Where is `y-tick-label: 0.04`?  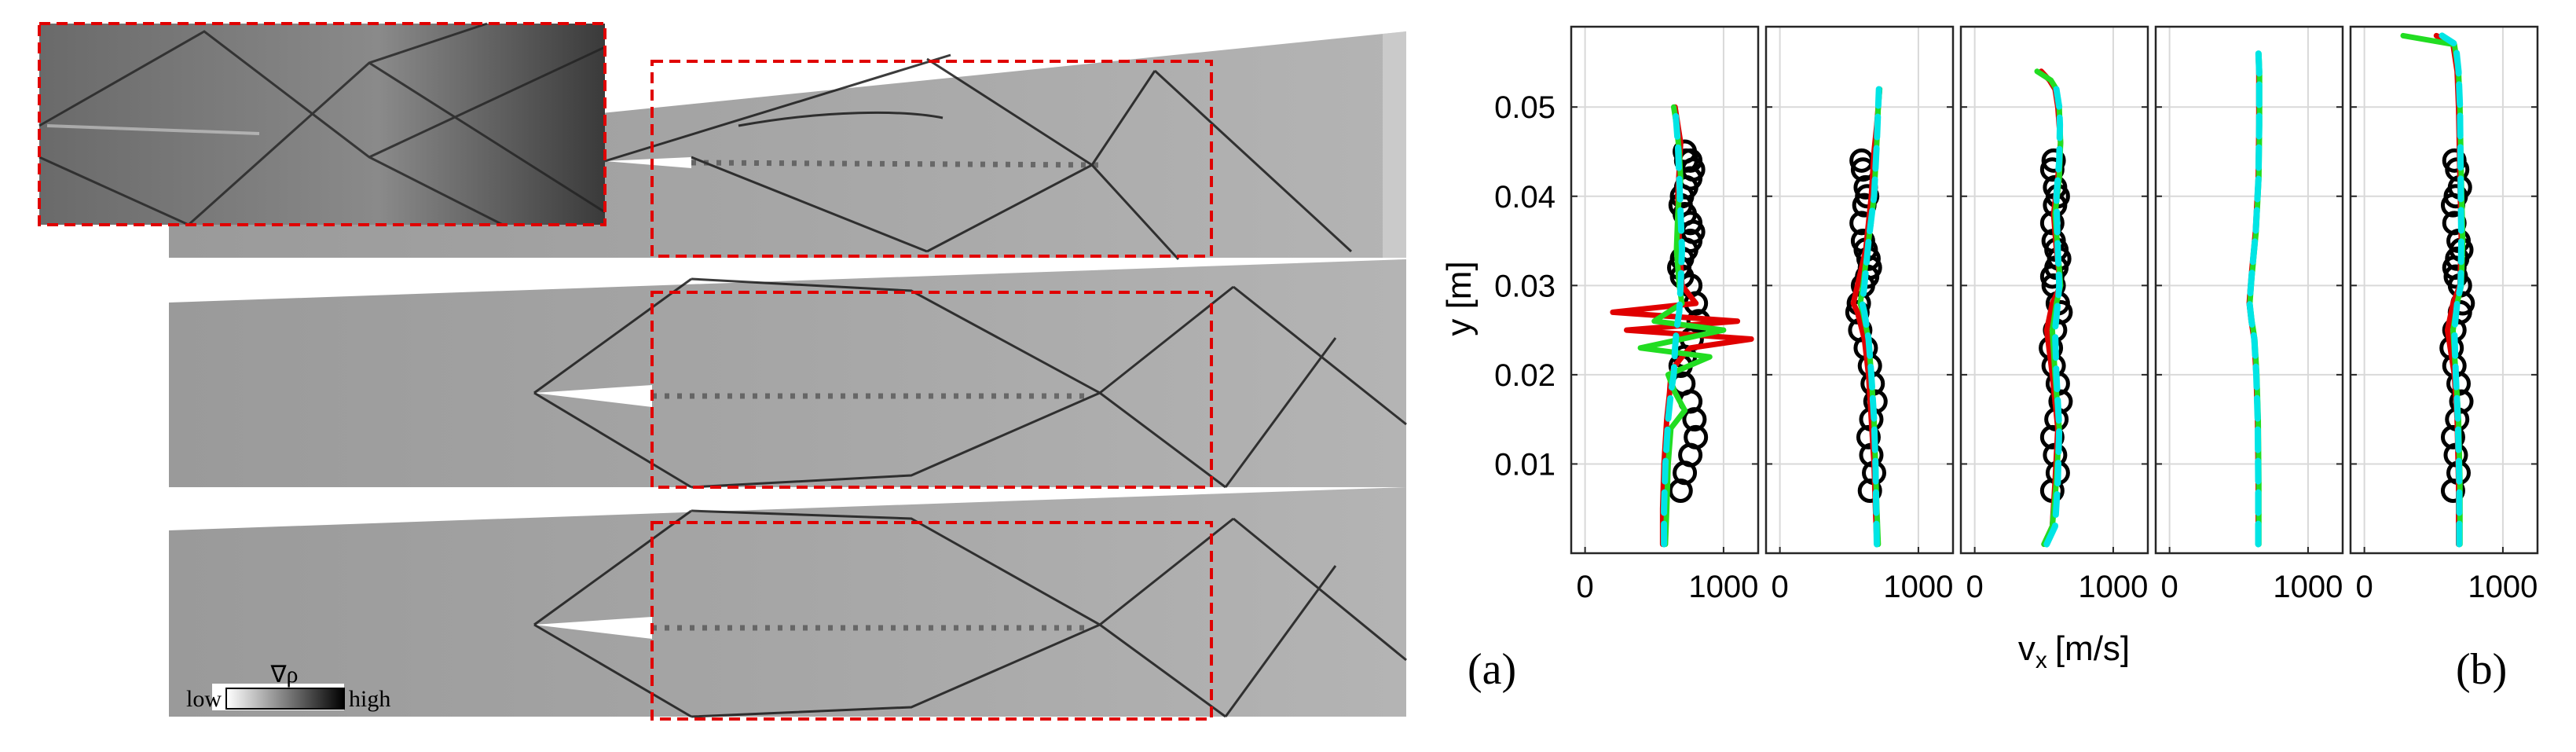
y-tick-label: 0.04 is located at coordinates (1524, 197).